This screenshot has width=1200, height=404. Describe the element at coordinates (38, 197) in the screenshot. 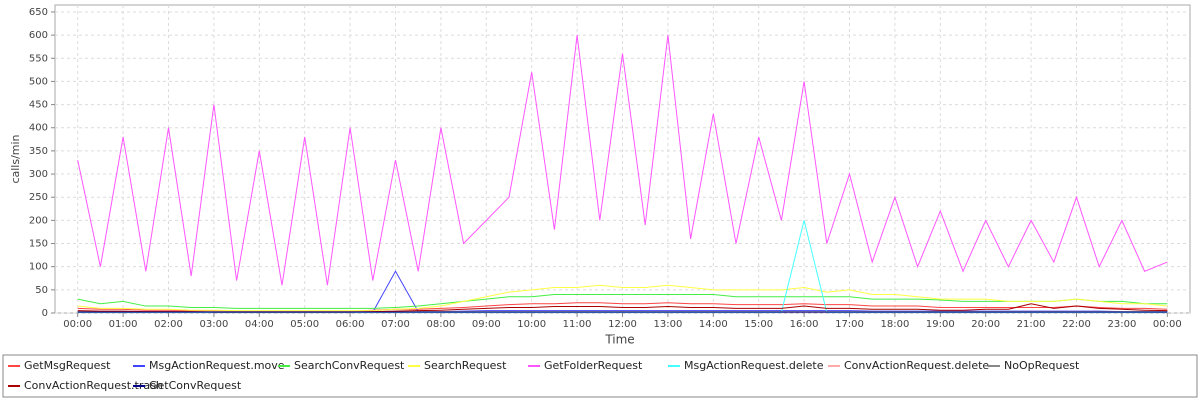

I see `y-tick-label: 250` at that location.